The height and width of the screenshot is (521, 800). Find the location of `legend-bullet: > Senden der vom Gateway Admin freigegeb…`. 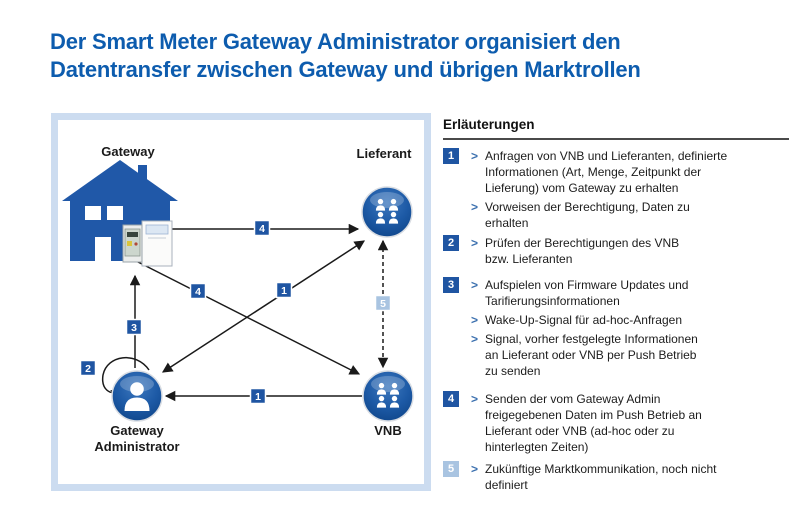

legend-bullet: > Senden der vom Gateway Admin freigegeb… is located at coordinates (621, 423).